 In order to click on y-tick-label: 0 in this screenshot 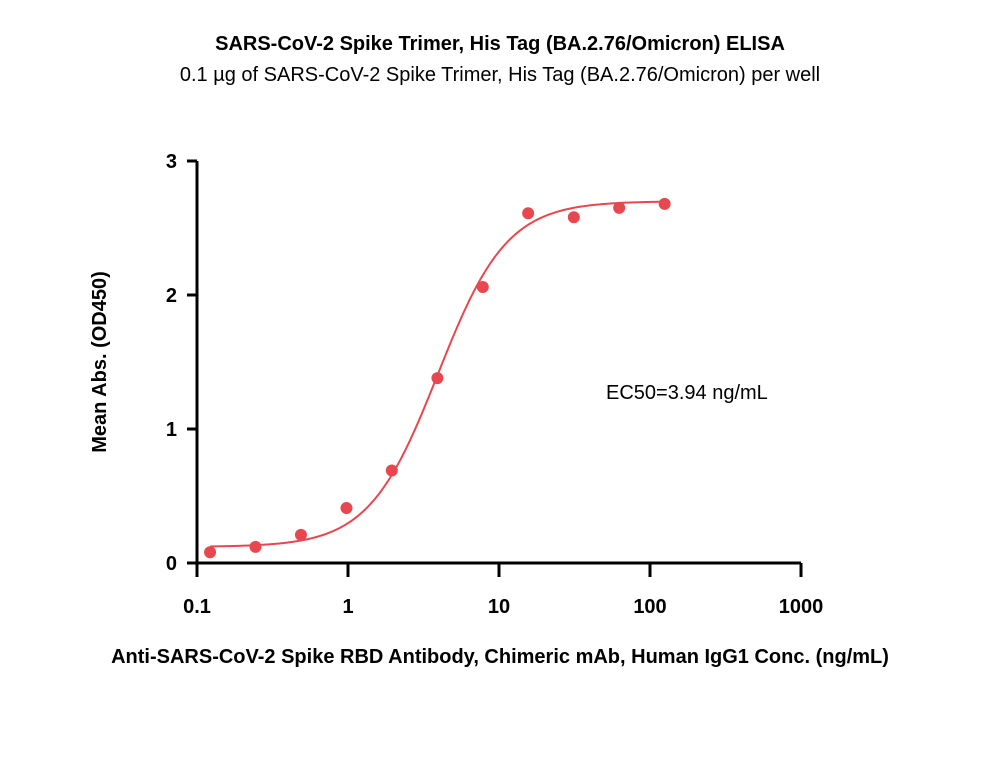, I will do `click(171, 564)`.